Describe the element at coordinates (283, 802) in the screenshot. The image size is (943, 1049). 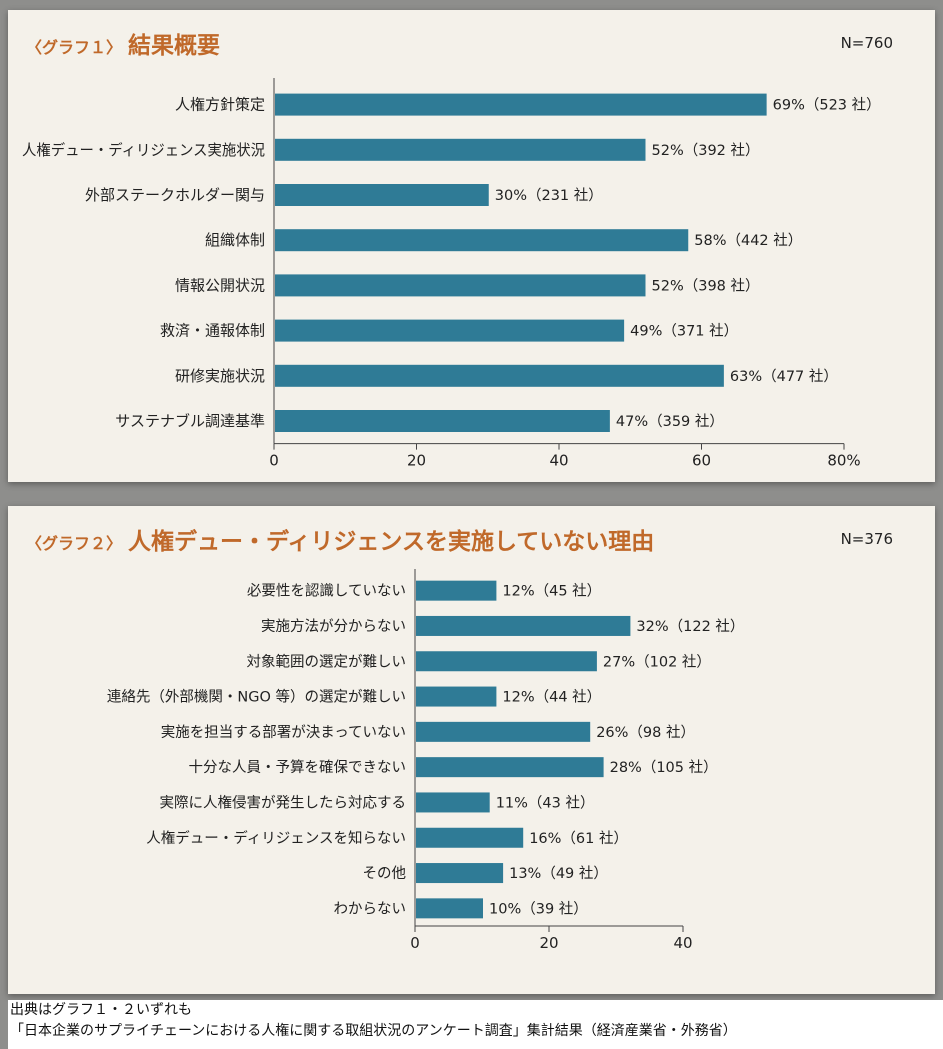
I see `chart-1-category-label: 実際に人権侵害が発生したら対応する` at that location.